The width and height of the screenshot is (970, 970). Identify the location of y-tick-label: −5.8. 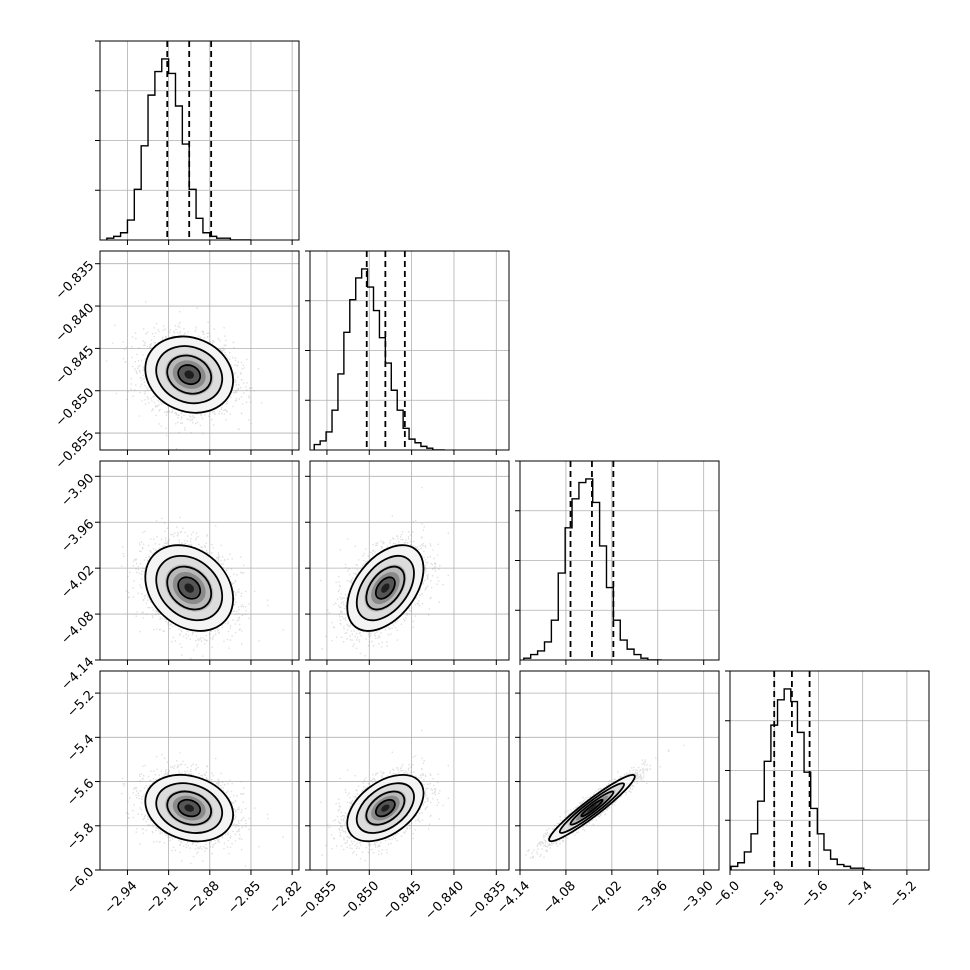
(80, 836).